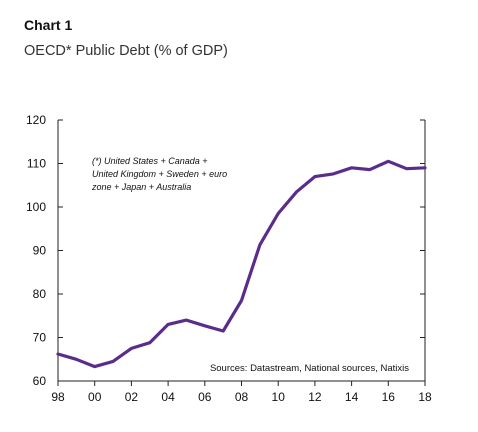 This screenshot has width=478, height=432. I want to click on x-tick-label: 04, so click(168, 397).